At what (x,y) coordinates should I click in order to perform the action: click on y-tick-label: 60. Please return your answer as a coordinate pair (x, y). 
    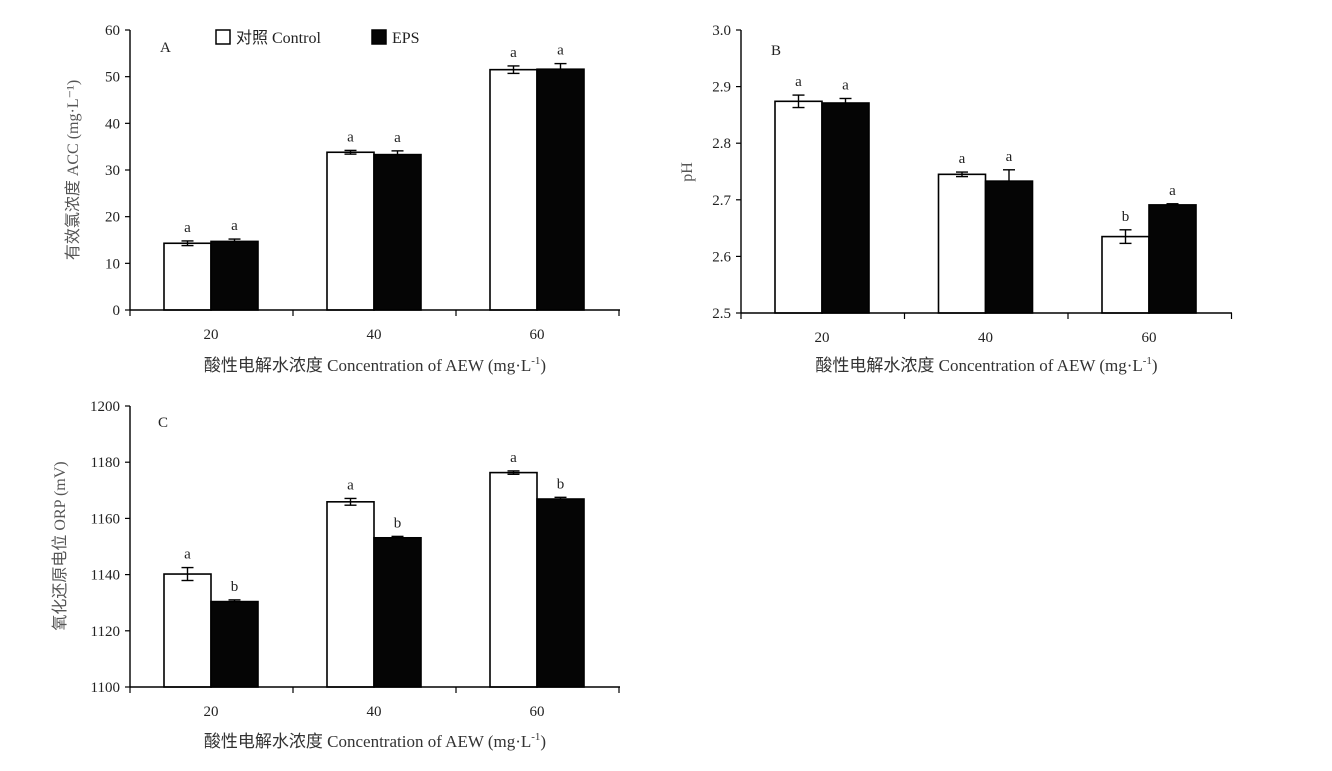
    Looking at the image, I should click on (112, 31).